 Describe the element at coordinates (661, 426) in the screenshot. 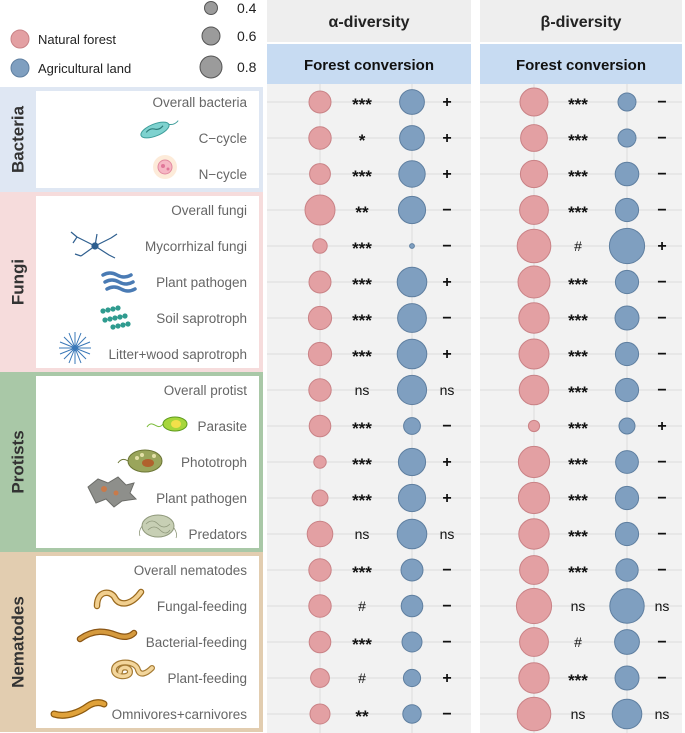

I see `beta-direction-label: +` at that location.